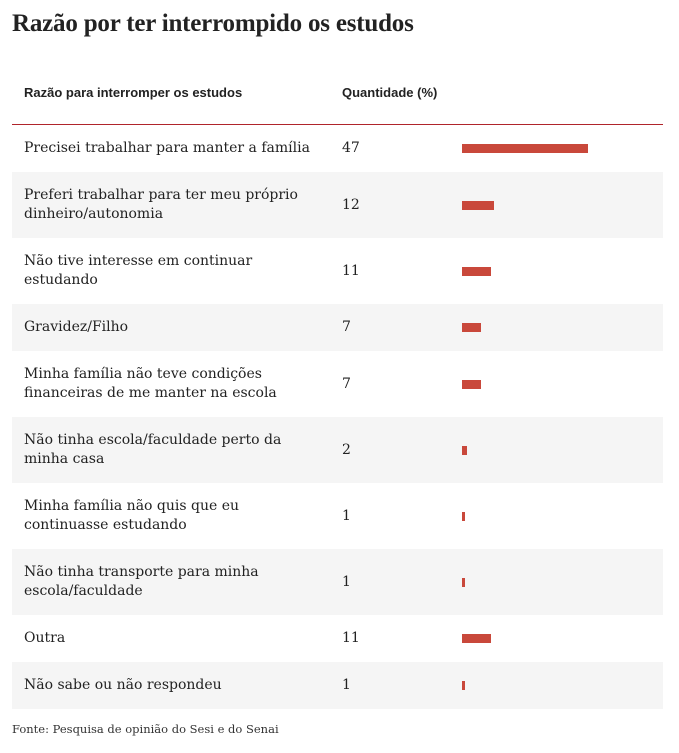  I want to click on column-header: Razão para interromper os estudos, so click(177, 93).